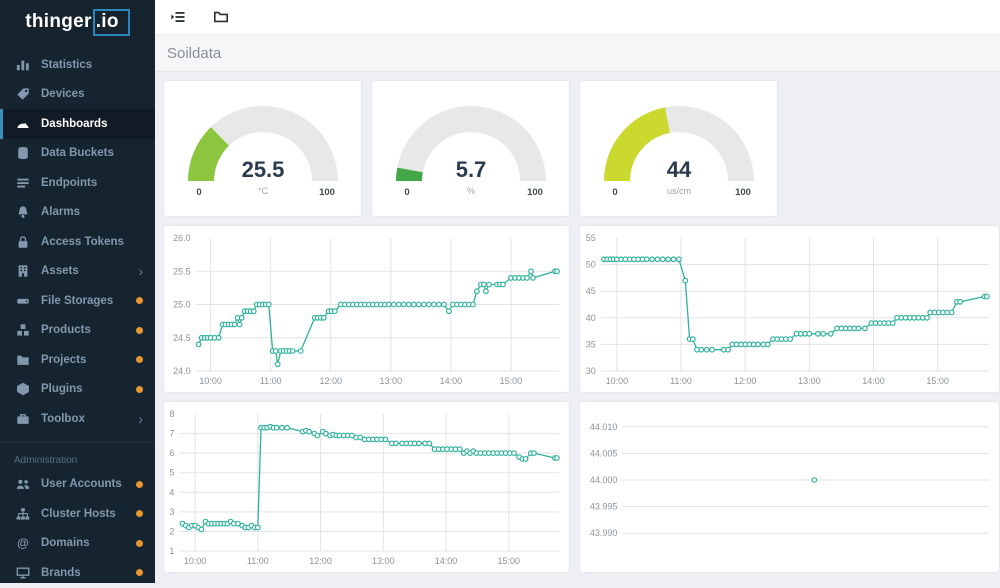  Describe the element at coordinates (171, 414) in the screenshot. I see `y-tick-label: 8` at that location.